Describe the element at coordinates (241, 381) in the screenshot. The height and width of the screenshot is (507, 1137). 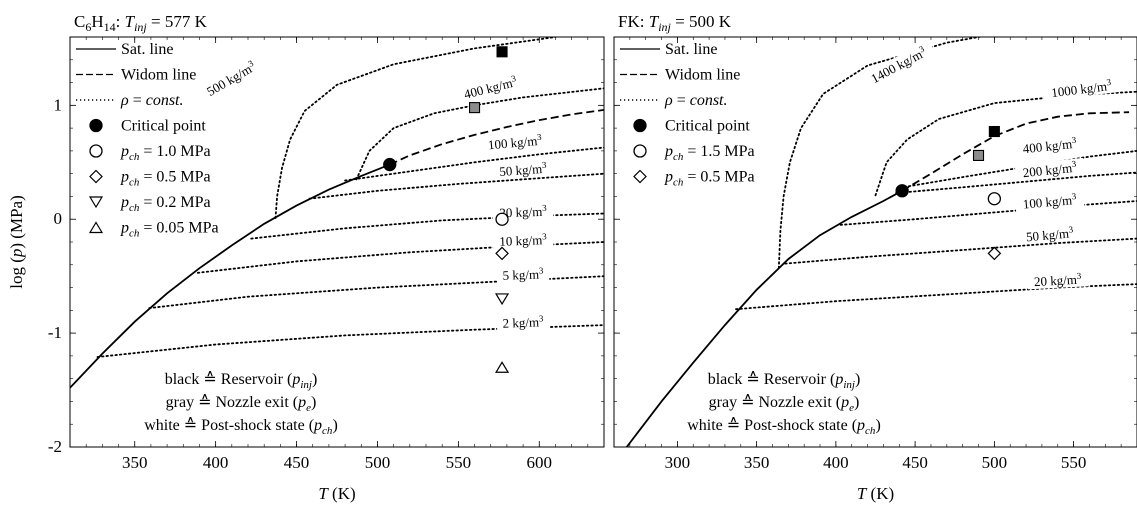
I see `marker-color-note-line: black ≙ Reservoir (pinj)` at that location.